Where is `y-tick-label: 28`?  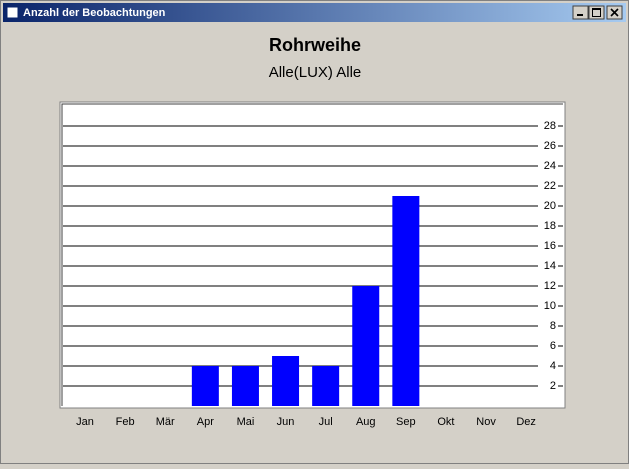 y-tick-label: 28 is located at coordinates (550, 126).